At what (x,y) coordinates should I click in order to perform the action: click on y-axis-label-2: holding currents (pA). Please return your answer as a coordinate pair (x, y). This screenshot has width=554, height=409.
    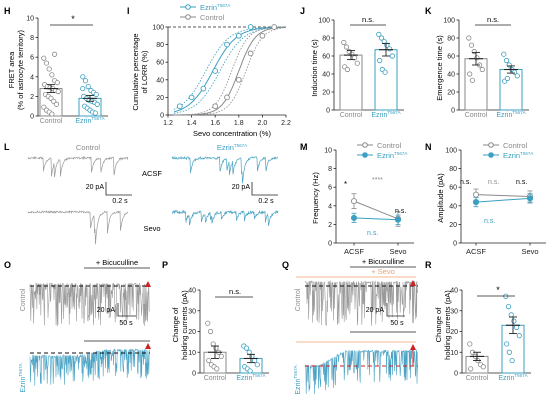
    Looking at the image, I should click on (184, 325).